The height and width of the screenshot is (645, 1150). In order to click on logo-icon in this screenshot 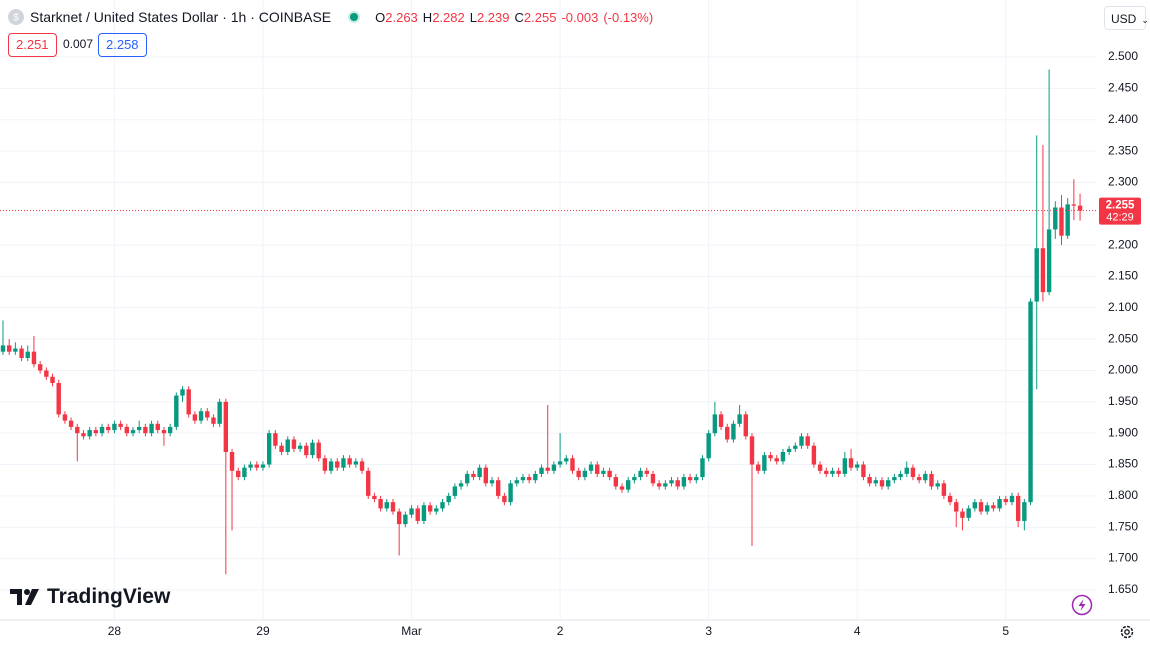, I will do `click(24, 597)`.